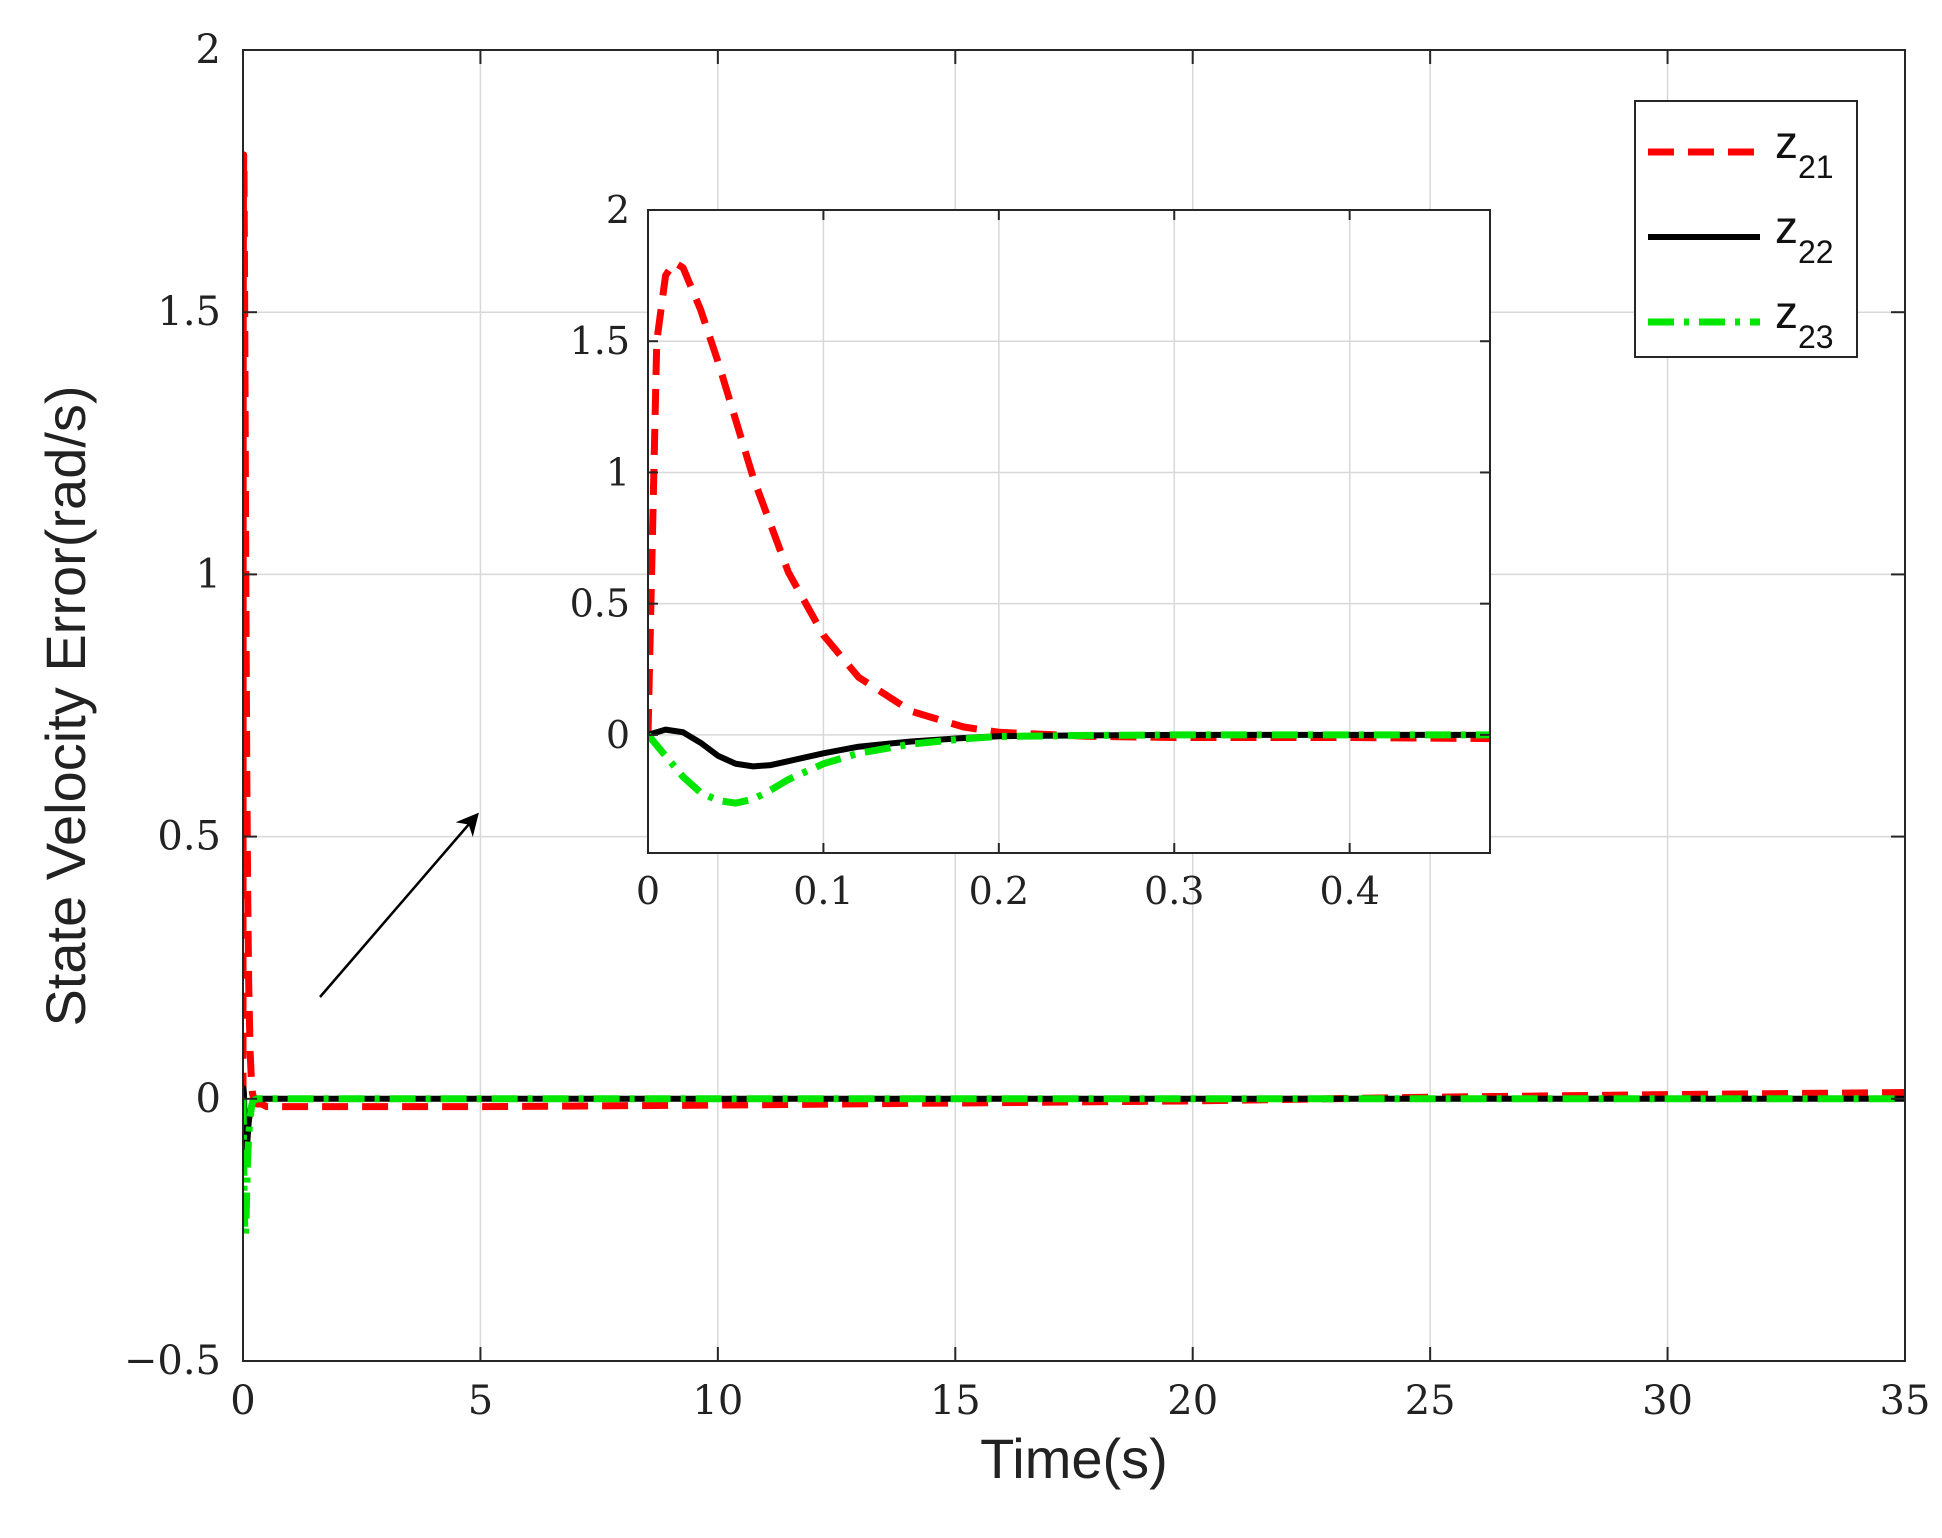 This screenshot has width=1942, height=1538. What do you see at coordinates (208, 574) in the screenshot?
I see `main-y-tick-label: 1` at bounding box center [208, 574].